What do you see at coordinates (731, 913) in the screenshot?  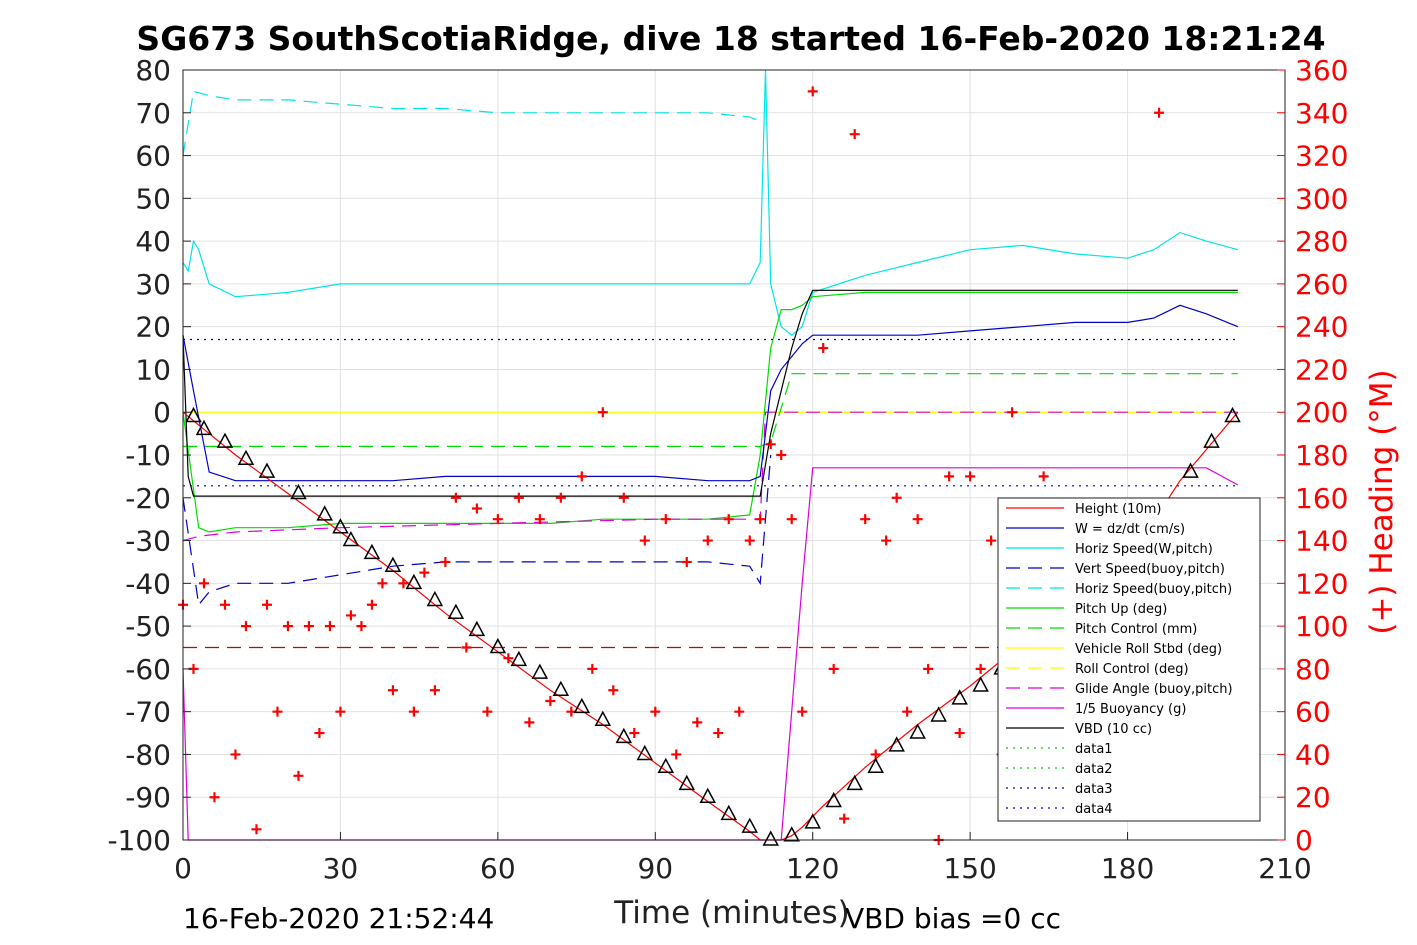 I see `x-axis-label: Time (minutes)` at bounding box center [731, 913].